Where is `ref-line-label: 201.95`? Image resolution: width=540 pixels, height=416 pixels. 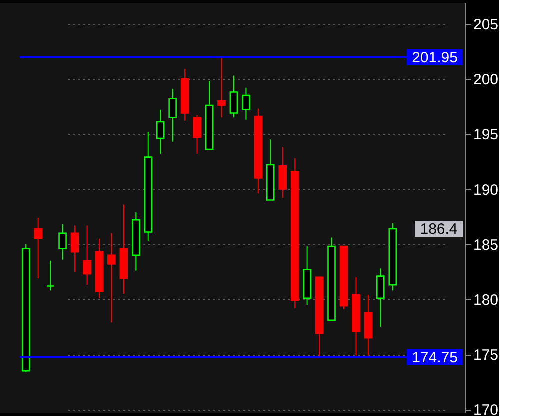 ref-line-label: 201.95 is located at coordinates (435, 58).